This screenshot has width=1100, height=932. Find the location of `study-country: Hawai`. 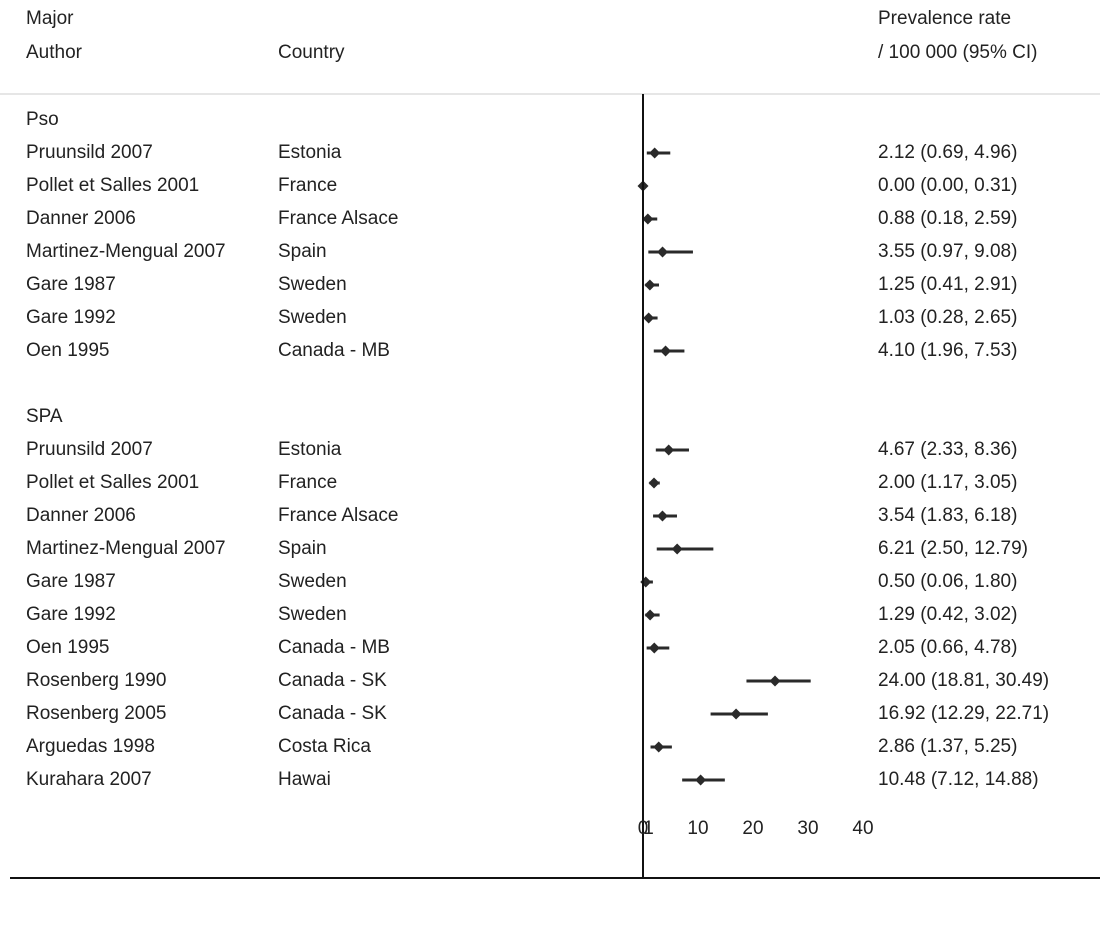

study-country: Hawai is located at coordinates (304, 779).